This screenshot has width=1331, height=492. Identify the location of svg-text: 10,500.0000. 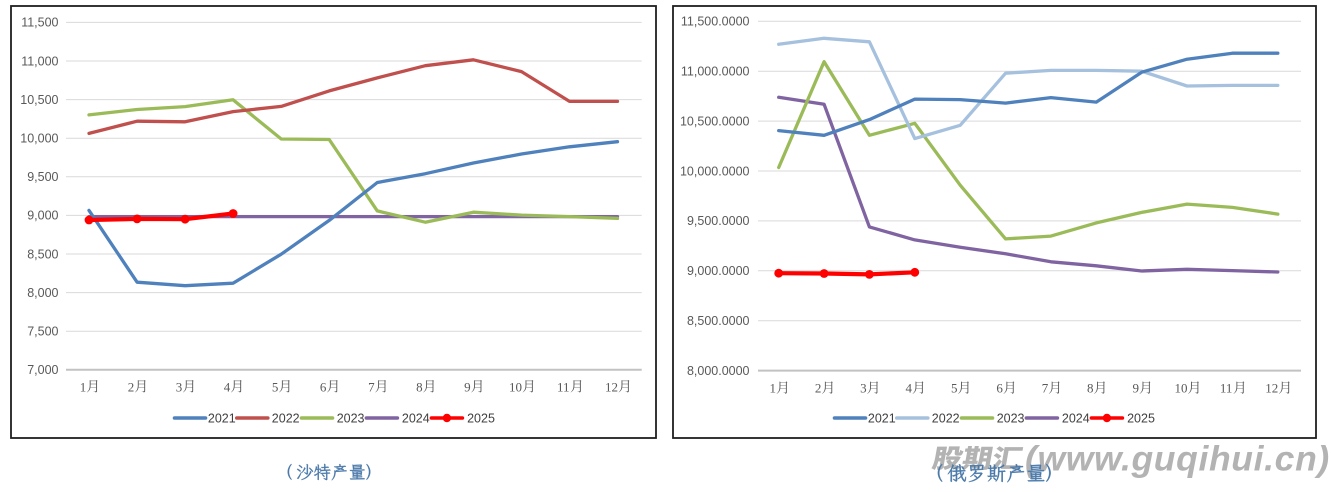
(715, 121).